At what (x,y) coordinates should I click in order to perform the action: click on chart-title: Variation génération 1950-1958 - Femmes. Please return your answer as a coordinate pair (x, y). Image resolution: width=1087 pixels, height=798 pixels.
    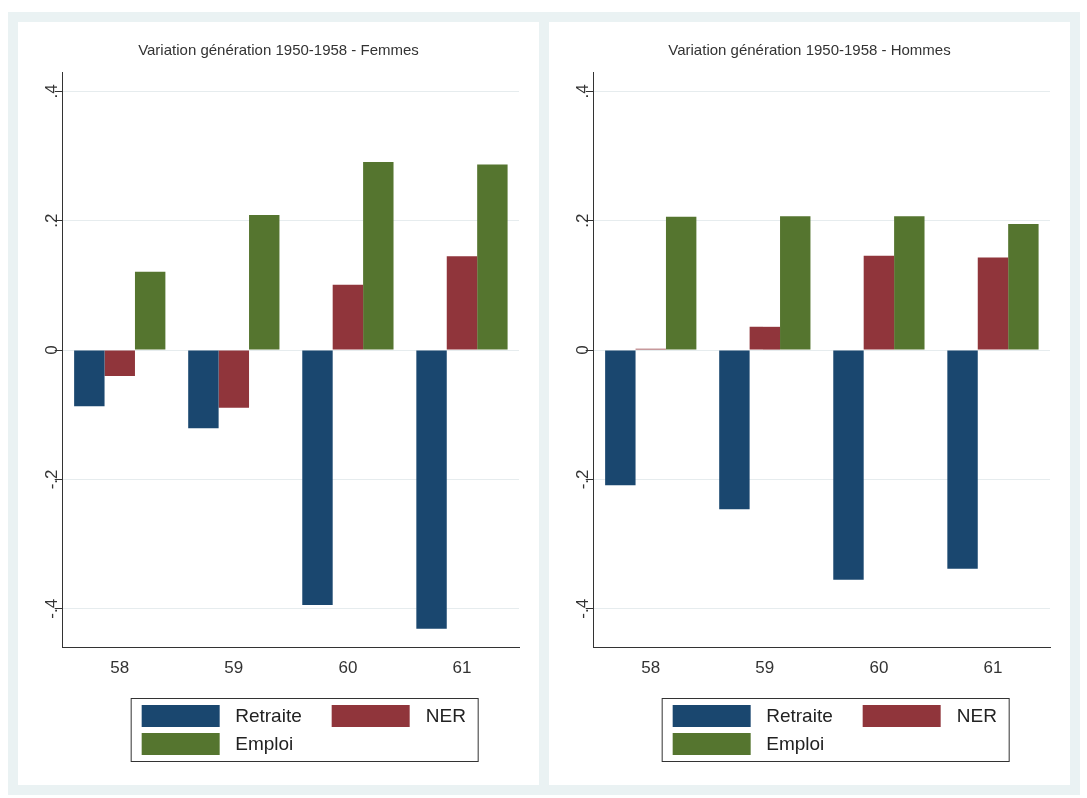
    Looking at the image, I should click on (278, 50).